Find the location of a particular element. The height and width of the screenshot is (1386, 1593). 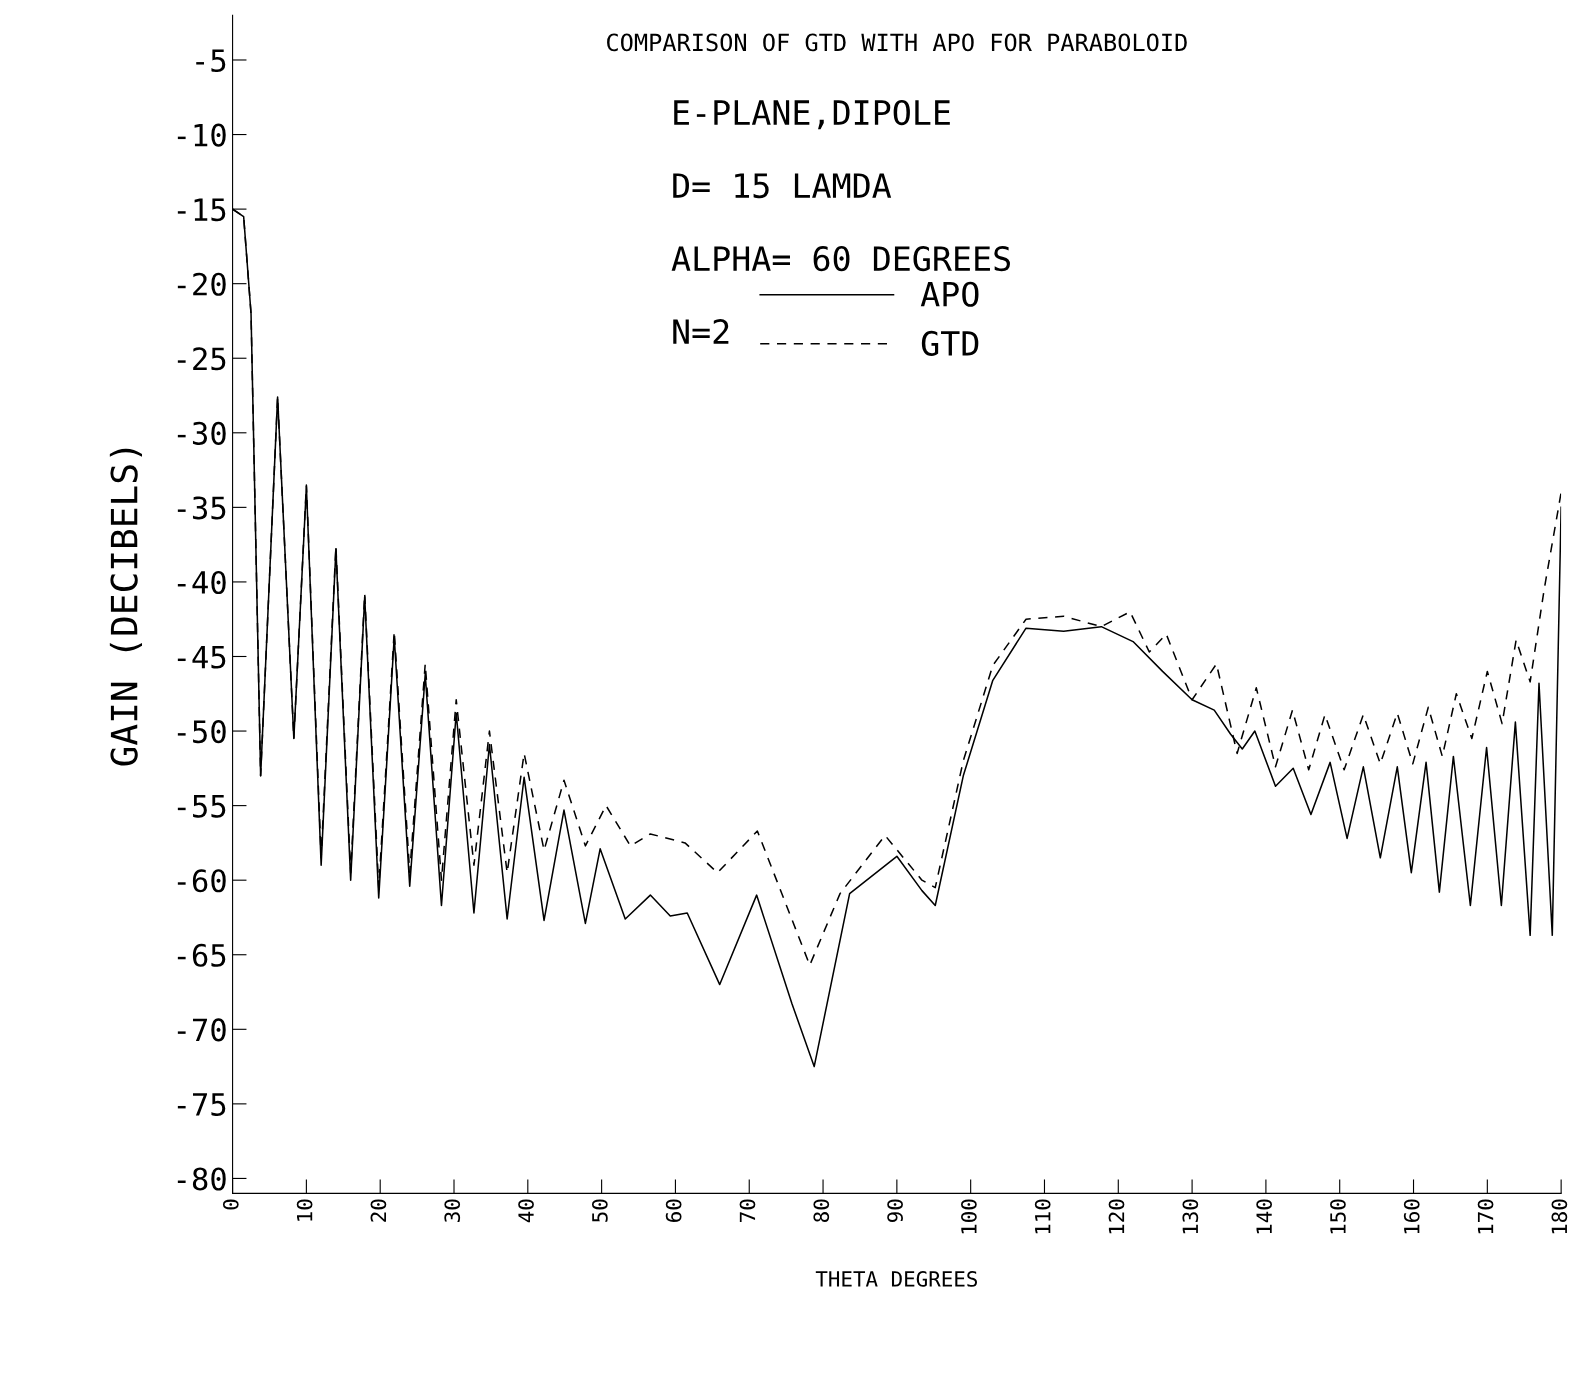

x-tick-label: 180 is located at coordinates (1559, 1216).